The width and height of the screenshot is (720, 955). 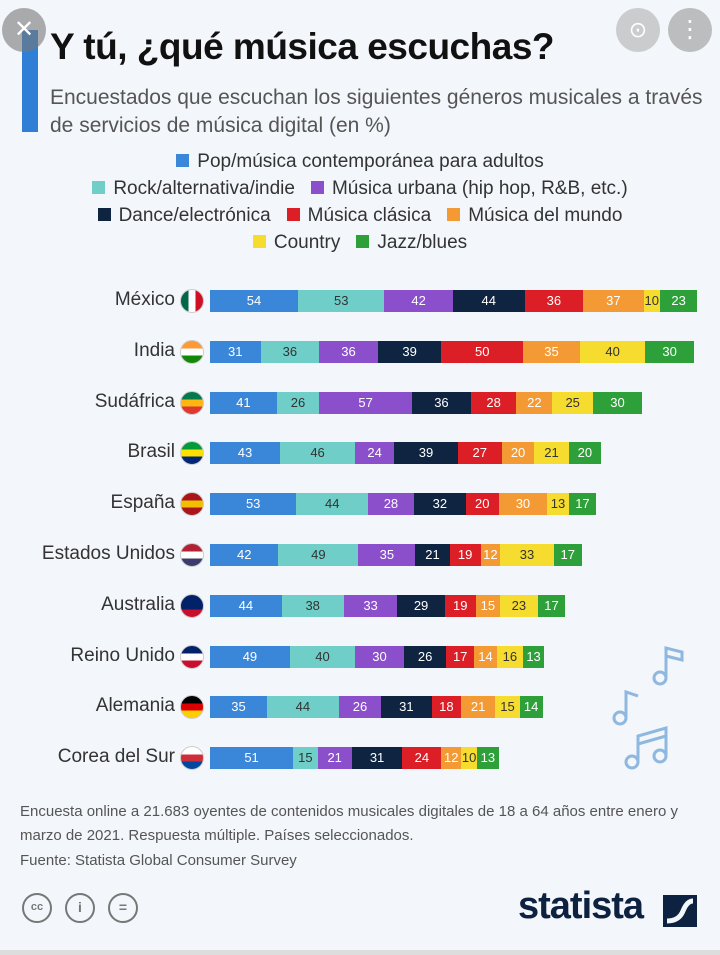 I want to click on data-label: 53, so click(x=253, y=504).